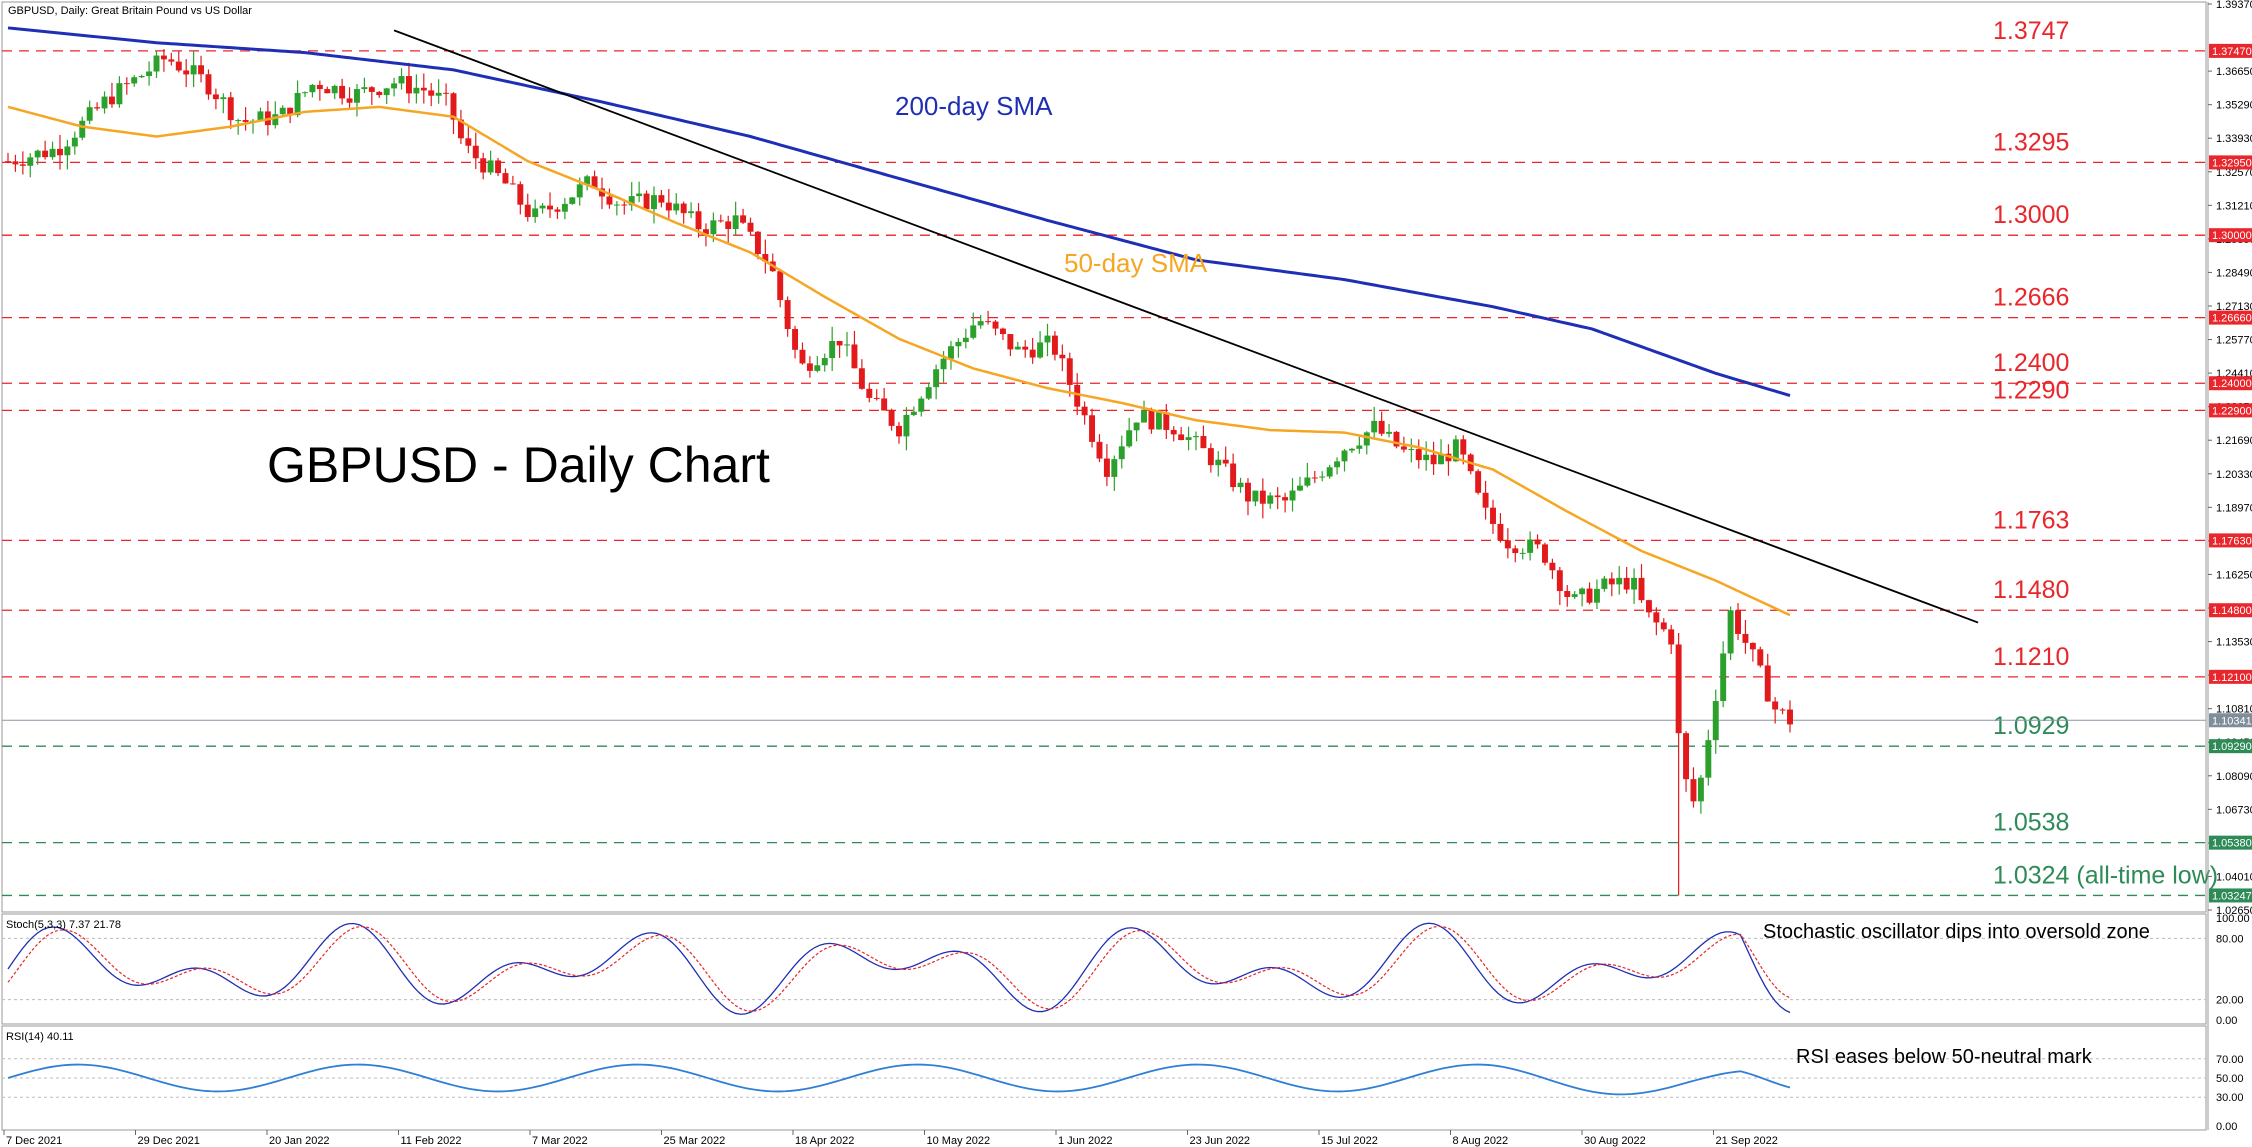  Describe the element at coordinates (2232, 721) in the screenshot. I see `current-price-tag-label: 1.10341` at that location.